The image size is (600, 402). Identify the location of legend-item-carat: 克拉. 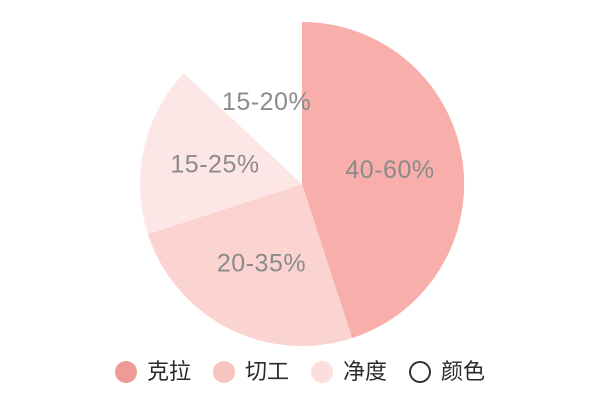
(152, 371).